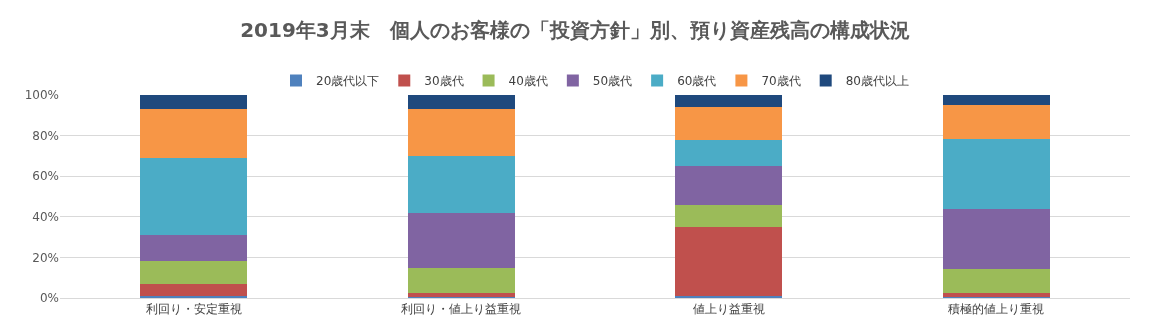 This screenshot has width=1150, height=333. Describe the element at coordinates (461, 309) in the screenshot. I see `x-tick-label: 利回り・値上り益重視` at that location.